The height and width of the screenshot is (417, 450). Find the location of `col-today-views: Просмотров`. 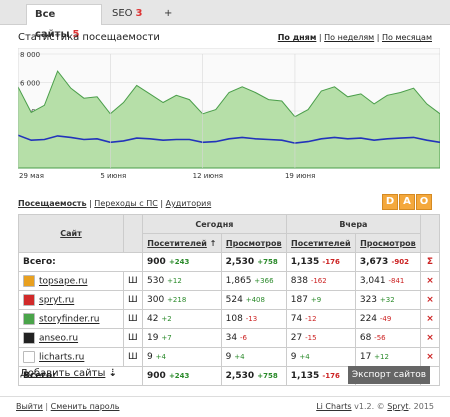

col-today-views: Просмотров is located at coordinates (253, 243).